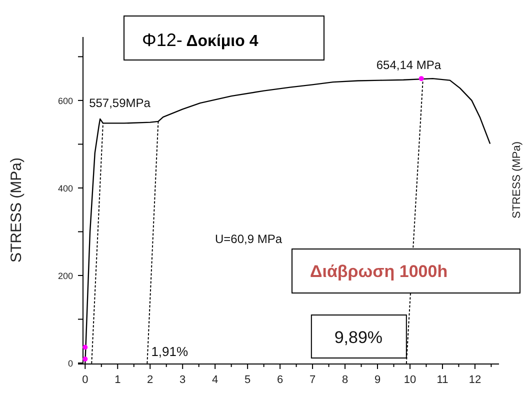 This screenshot has width=526, height=406. I want to click on x-tick-label: 1, so click(117, 380).